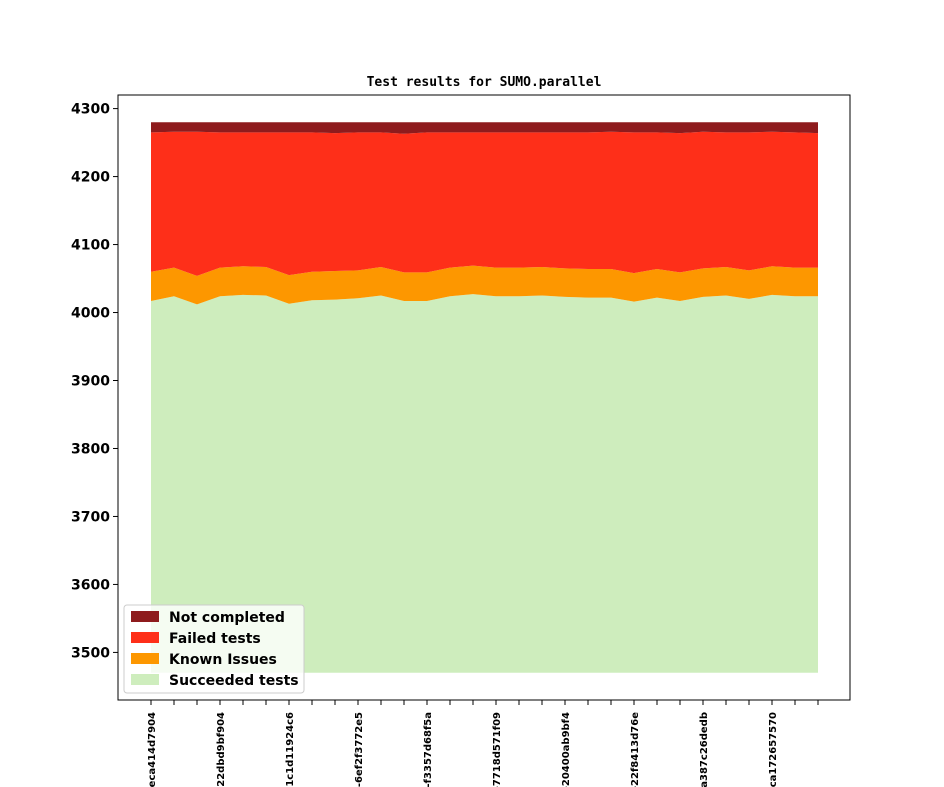 This screenshot has height=787, width=944. What do you see at coordinates (484, 285) in the screenshot?
I see `area-known-issues` at bounding box center [484, 285].